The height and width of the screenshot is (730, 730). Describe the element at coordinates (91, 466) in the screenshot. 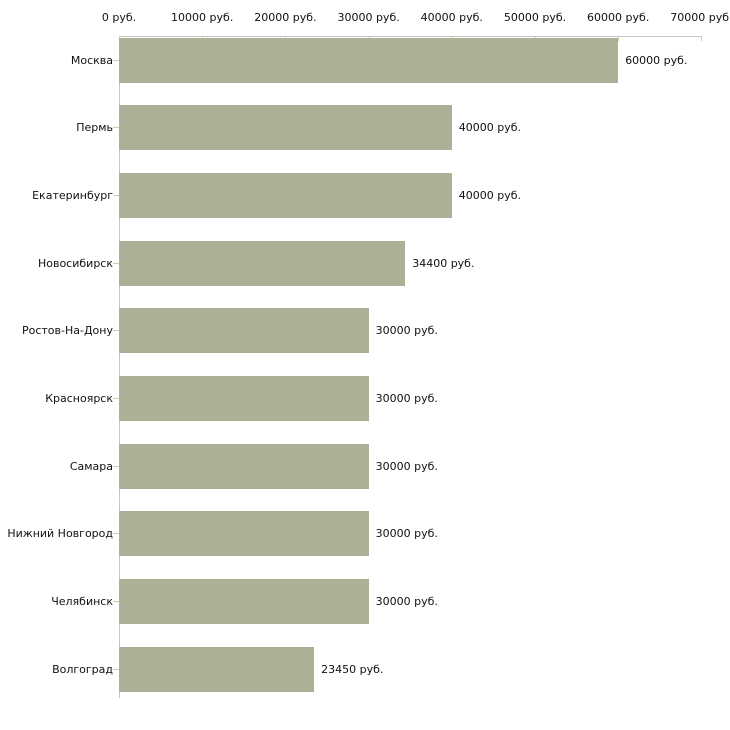

I see `category-label: Самара` at that location.